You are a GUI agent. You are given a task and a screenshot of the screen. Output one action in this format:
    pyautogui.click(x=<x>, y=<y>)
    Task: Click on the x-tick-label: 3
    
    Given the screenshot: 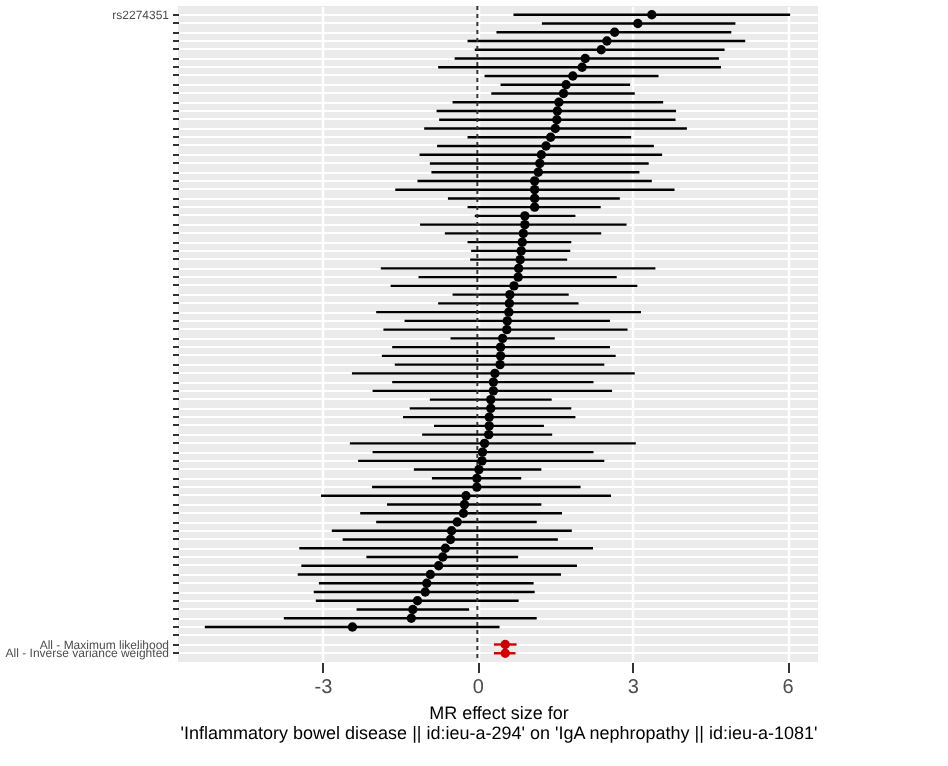 What is the action you would take?
    pyautogui.click(x=633, y=688)
    